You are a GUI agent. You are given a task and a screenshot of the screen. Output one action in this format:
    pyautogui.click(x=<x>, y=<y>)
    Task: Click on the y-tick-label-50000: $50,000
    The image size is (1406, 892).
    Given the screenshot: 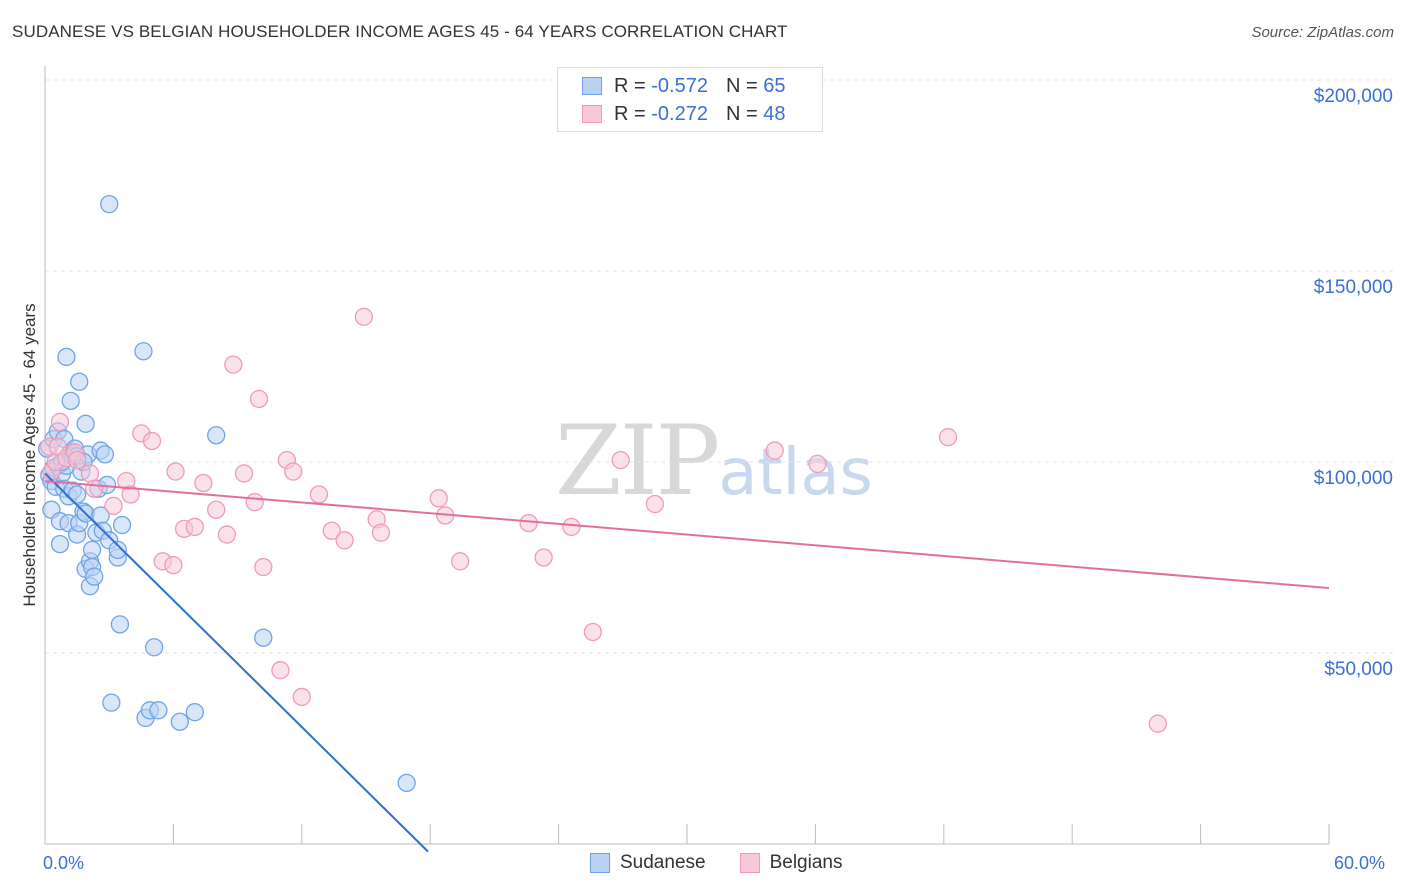 What is the action you would take?
    pyautogui.click(x=1358, y=669)
    